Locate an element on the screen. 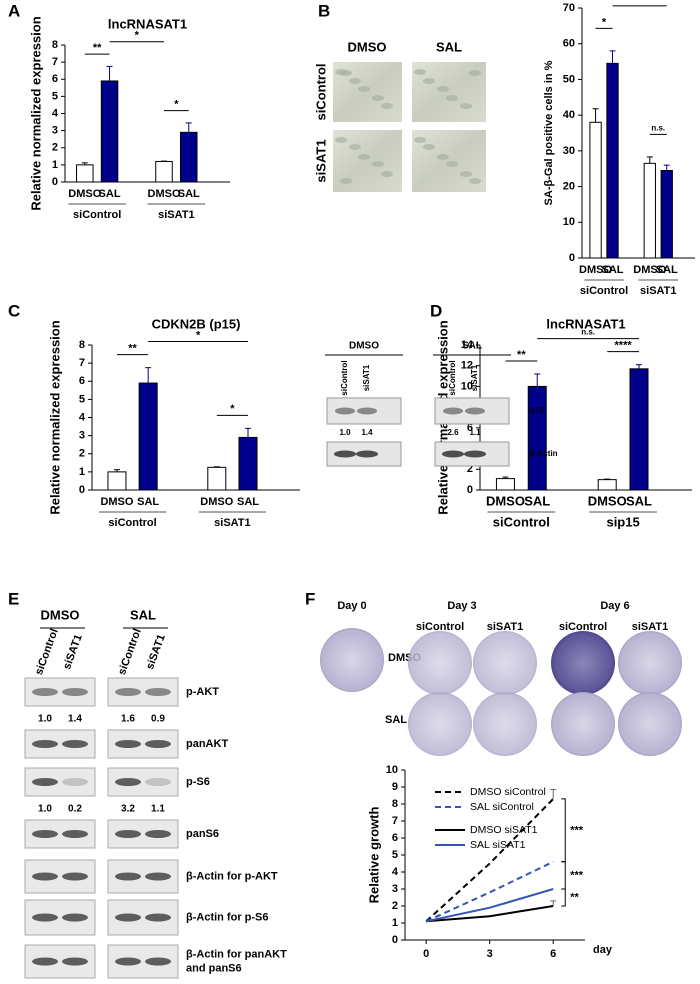 This screenshot has height=984, width=700. group-label: sip15 is located at coordinates (622, 521).